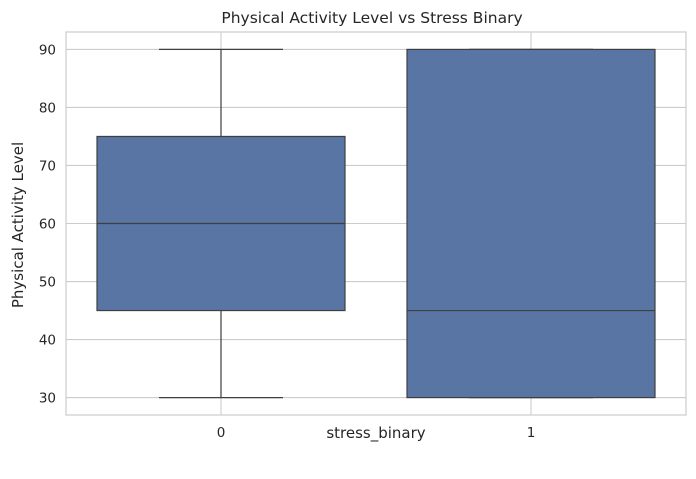 The width and height of the screenshot is (696, 479). Describe the element at coordinates (47, 50) in the screenshot. I see `y-tick-label: 90` at that location.